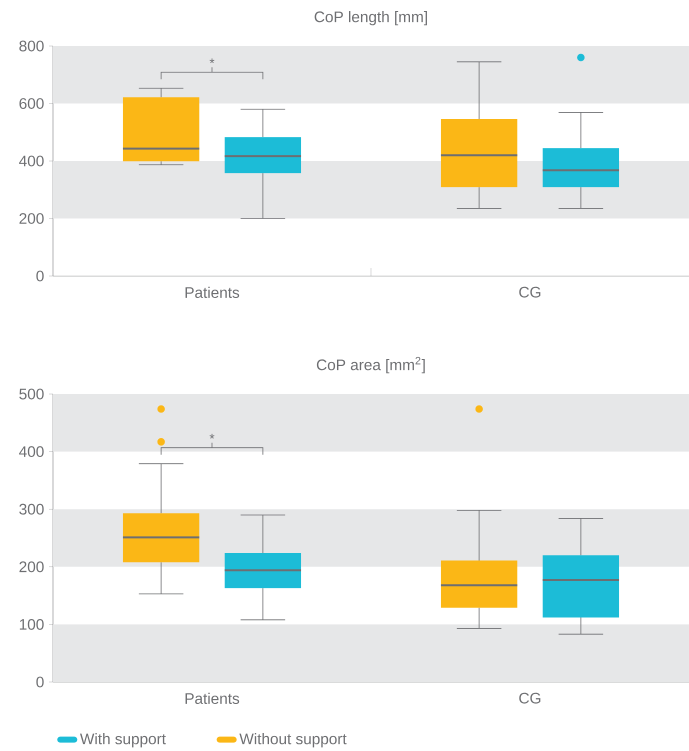  Describe the element at coordinates (31, 103) in the screenshot. I see `y-tick-label: 600` at that location.